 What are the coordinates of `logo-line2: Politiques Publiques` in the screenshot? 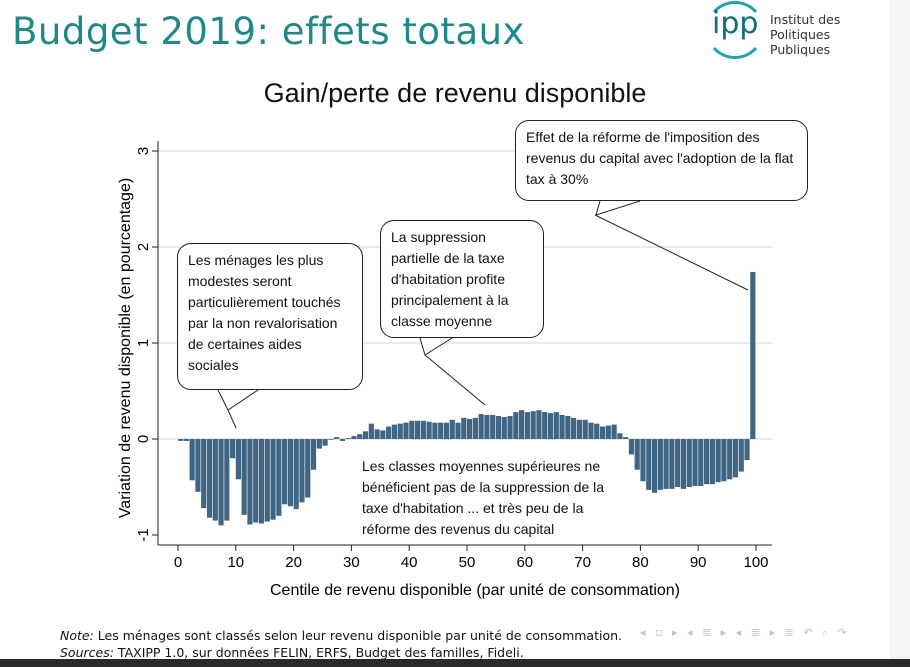 It's located at (800, 42).